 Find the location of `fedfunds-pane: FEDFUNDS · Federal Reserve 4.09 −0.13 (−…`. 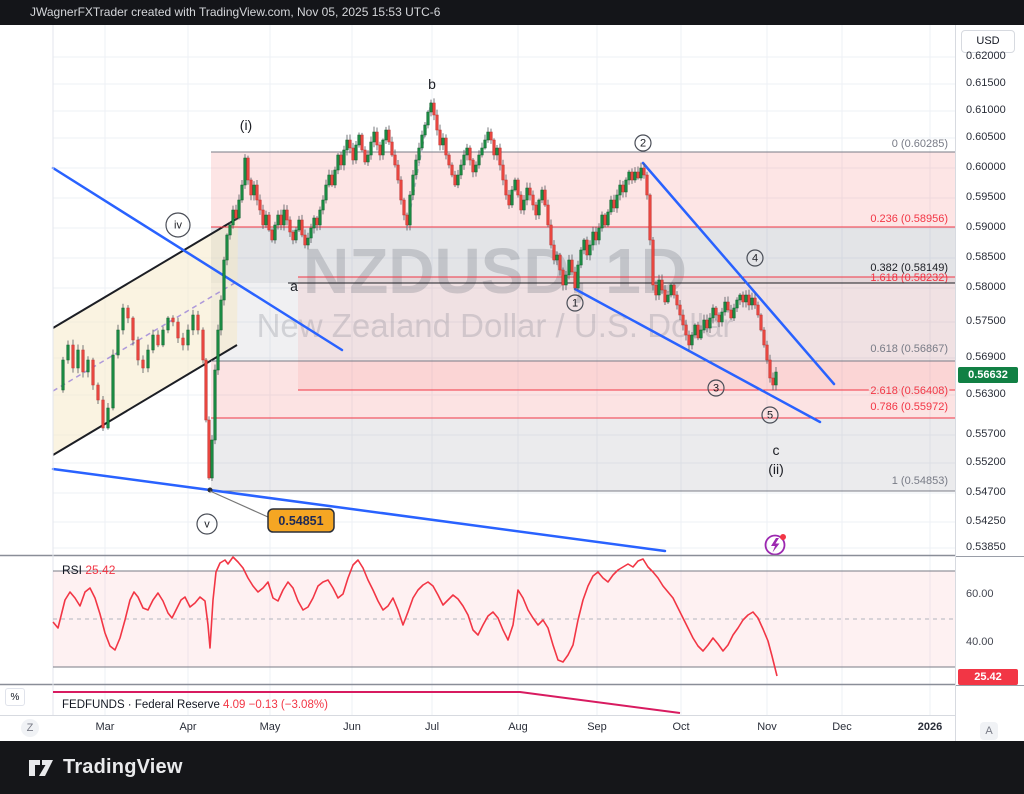

fedfunds-pane: FEDFUNDS · Federal Reserve 4.09 −0.13 (−… is located at coordinates (367, 702).